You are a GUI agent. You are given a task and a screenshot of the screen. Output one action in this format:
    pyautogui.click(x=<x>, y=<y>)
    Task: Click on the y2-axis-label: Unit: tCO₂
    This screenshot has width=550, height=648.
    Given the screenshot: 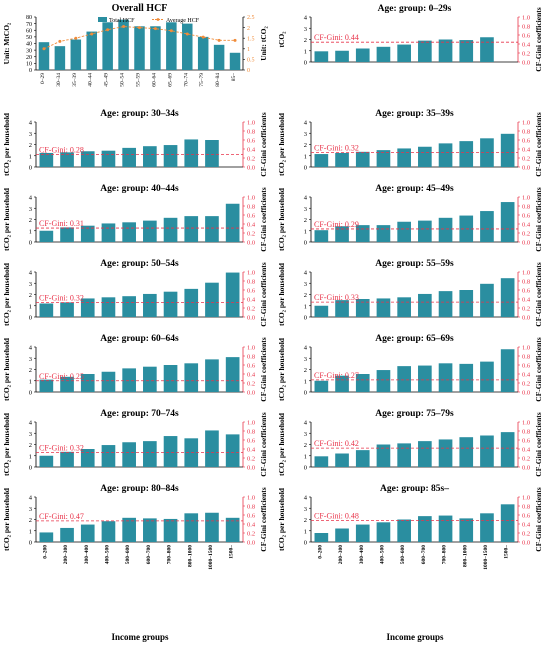 What is the action you would take?
    pyautogui.click(x=263, y=42)
    